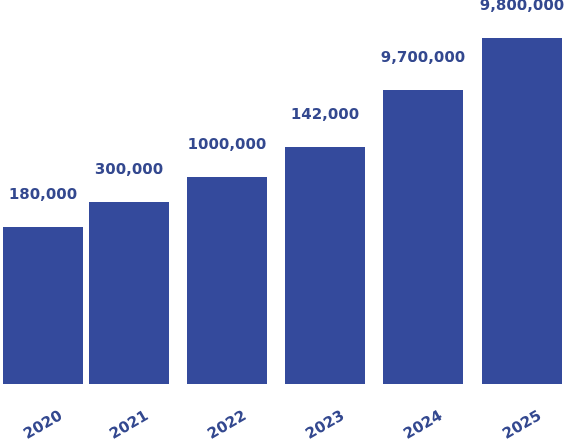 This screenshot has height=443, width=564. Describe the element at coordinates (324, 424) in the screenshot. I see `x-tick-label-2023: 2023` at that location.